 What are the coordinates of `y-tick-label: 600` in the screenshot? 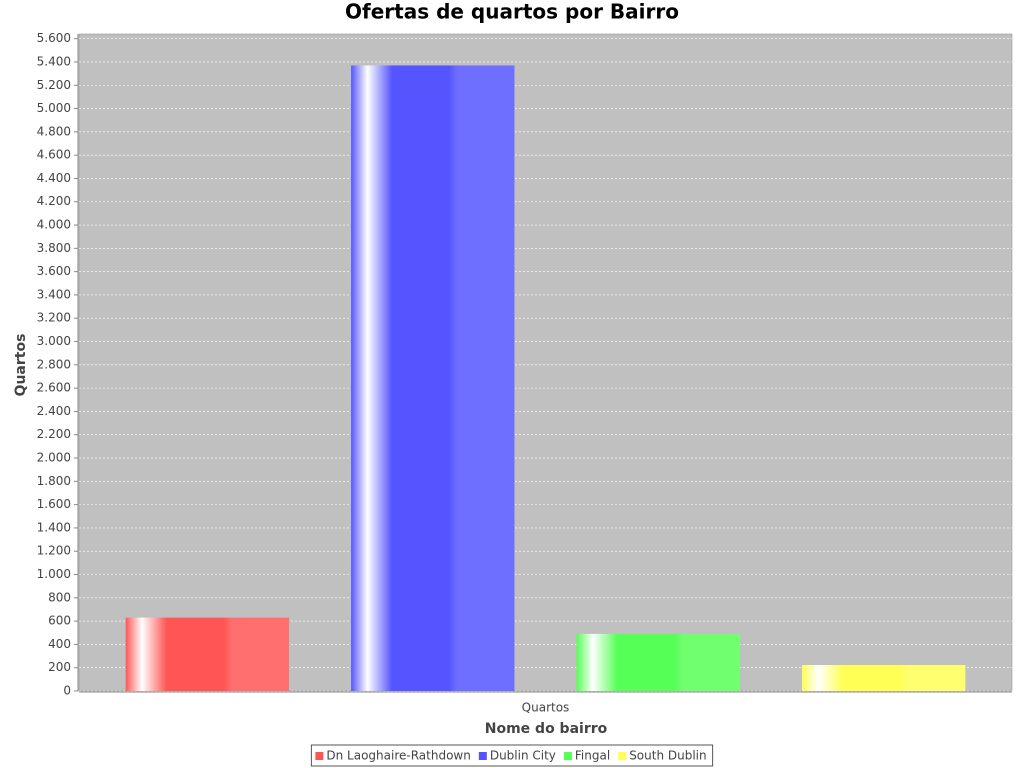 It's located at (59, 621).